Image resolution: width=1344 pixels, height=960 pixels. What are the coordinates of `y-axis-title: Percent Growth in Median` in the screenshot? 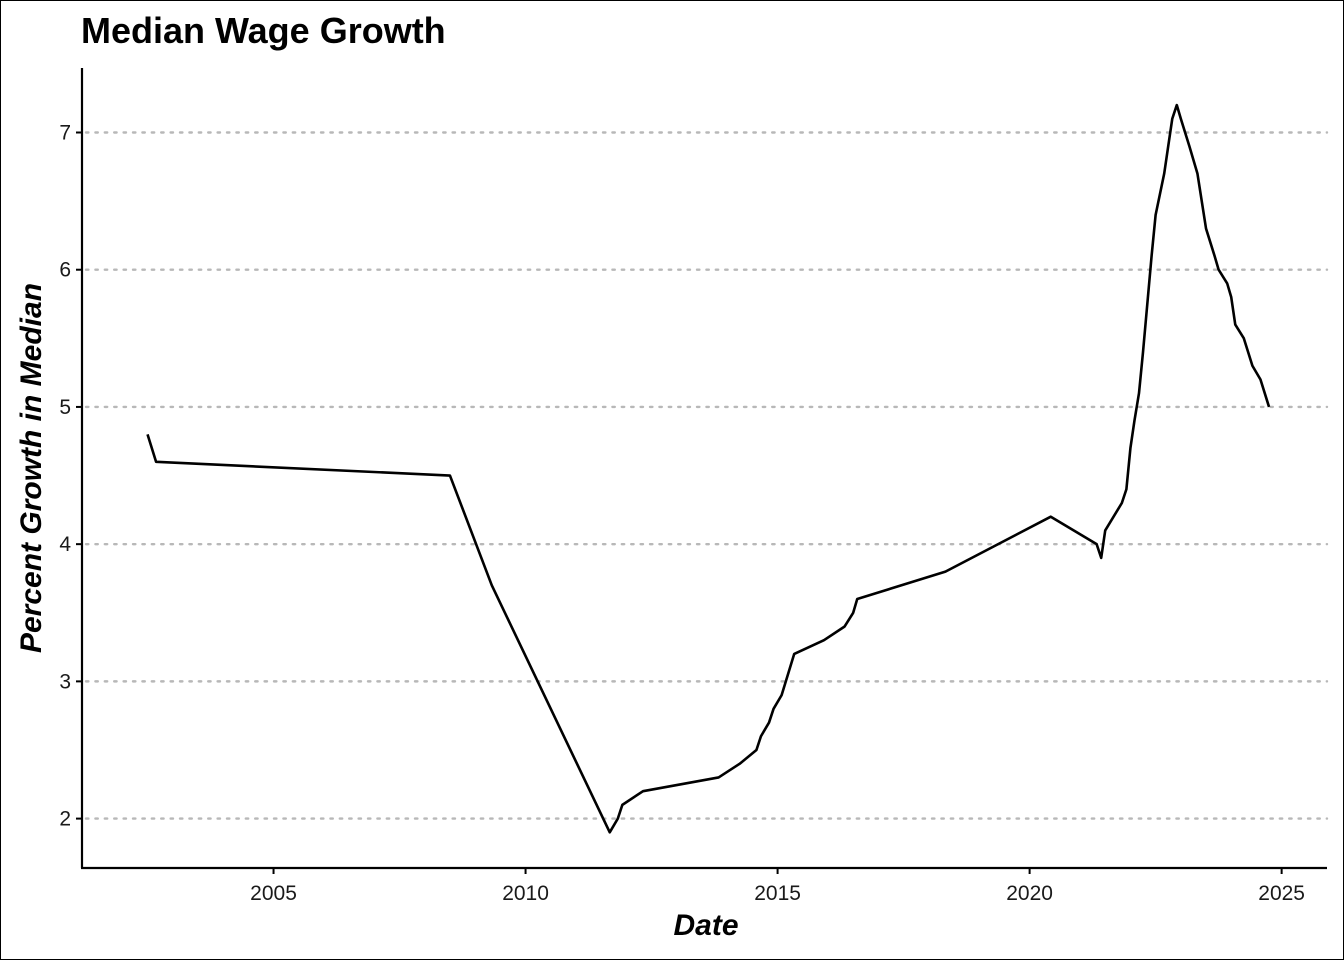 It's located at (31, 468).